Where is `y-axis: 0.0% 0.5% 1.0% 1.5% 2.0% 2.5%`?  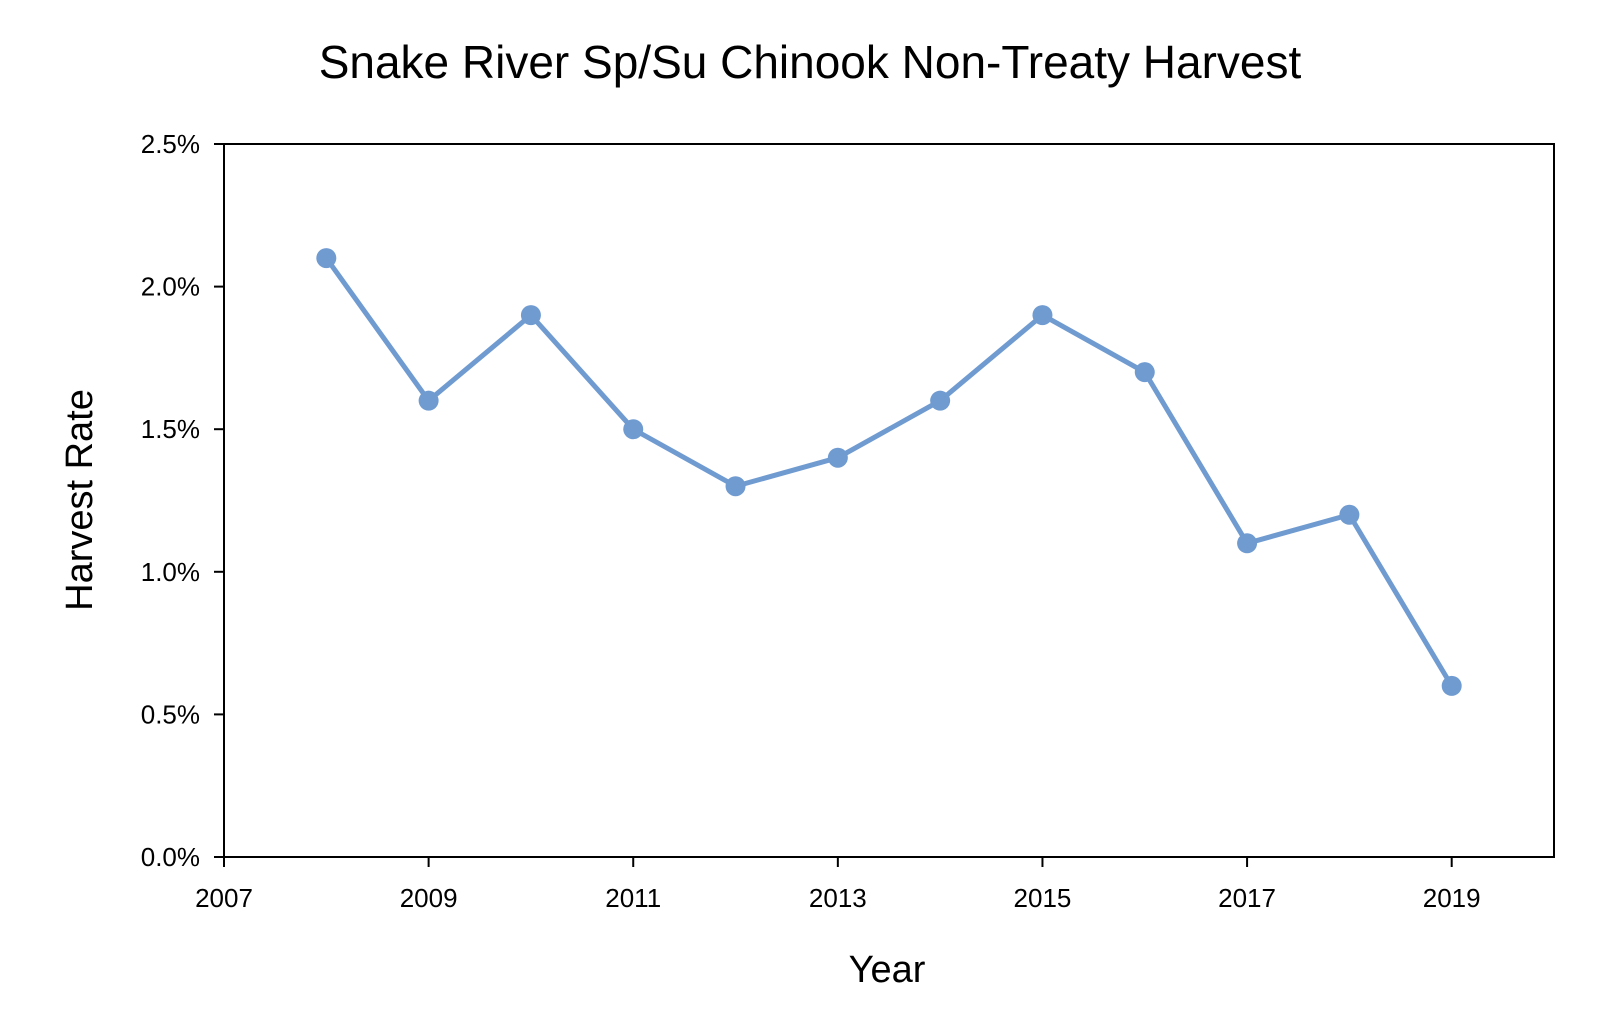
y-axis: 0.0% 0.5% 1.0% 1.5% 2.0% 2.5% is located at coordinates (182, 500).